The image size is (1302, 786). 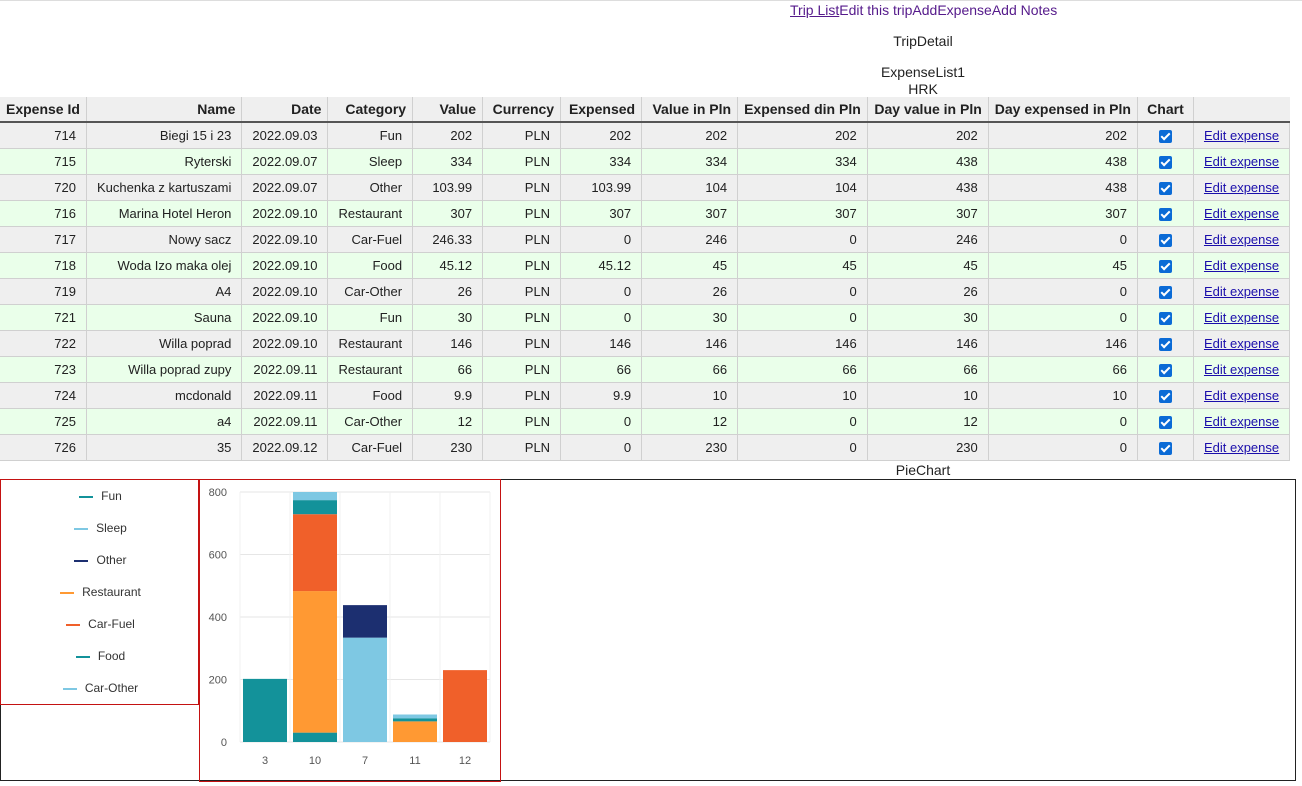 I want to click on cell-expense-id: 718, so click(x=43, y=265).